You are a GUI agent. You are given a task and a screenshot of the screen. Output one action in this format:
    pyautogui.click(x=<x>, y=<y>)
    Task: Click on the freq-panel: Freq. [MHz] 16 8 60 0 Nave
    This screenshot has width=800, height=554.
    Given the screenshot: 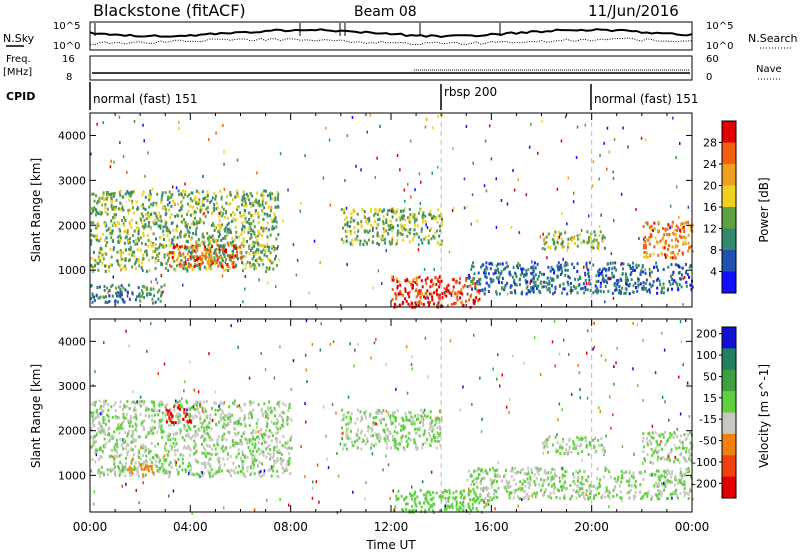 What is the action you would take?
    pyautogui.click(x=392, y=68)
    